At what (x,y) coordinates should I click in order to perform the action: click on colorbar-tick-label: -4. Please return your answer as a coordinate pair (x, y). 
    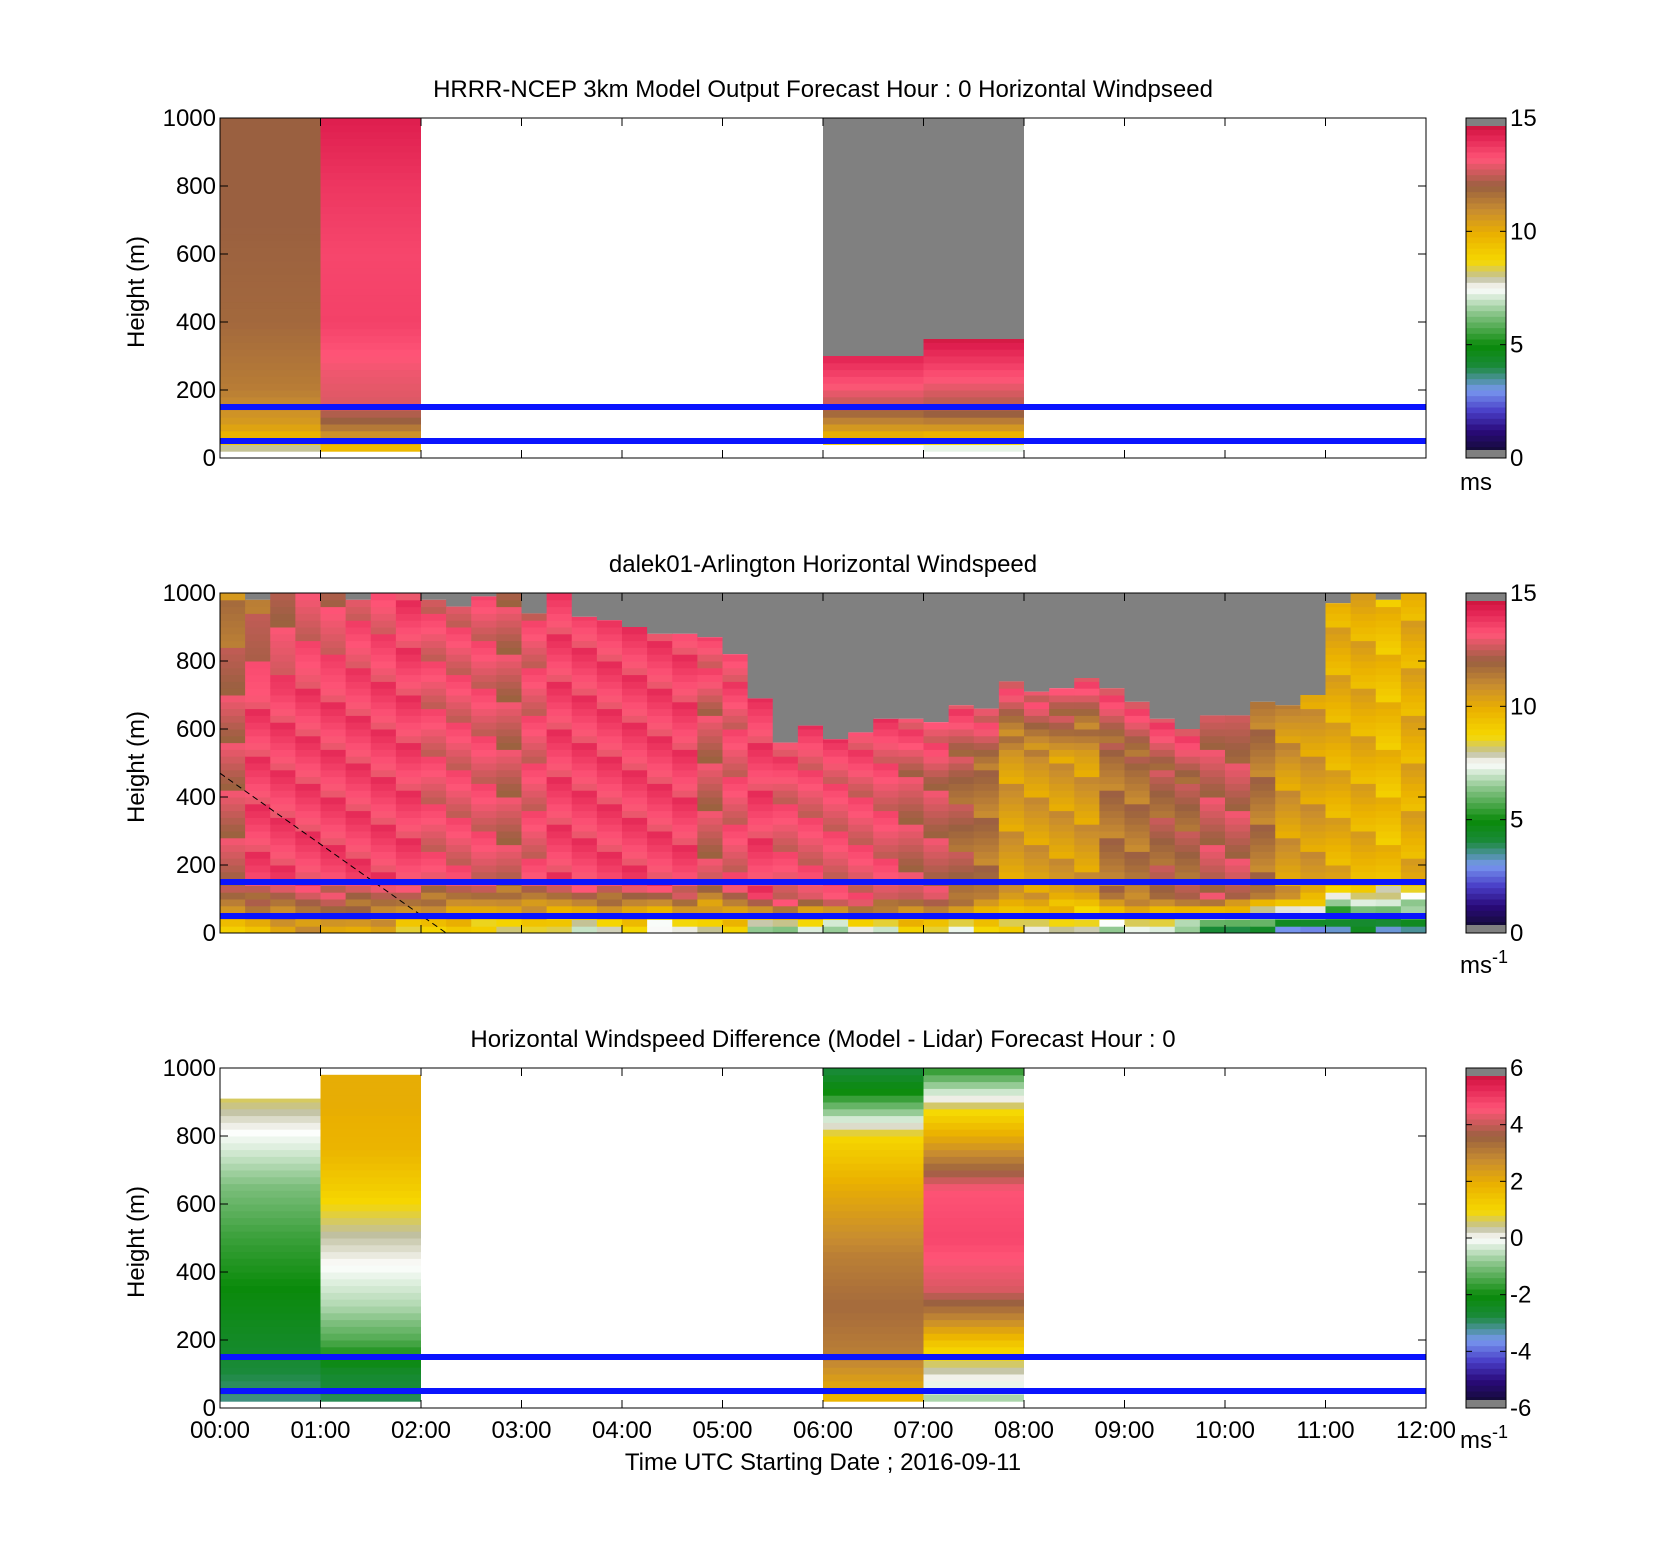
    Looking at the image, I should click on (1520, 1351).